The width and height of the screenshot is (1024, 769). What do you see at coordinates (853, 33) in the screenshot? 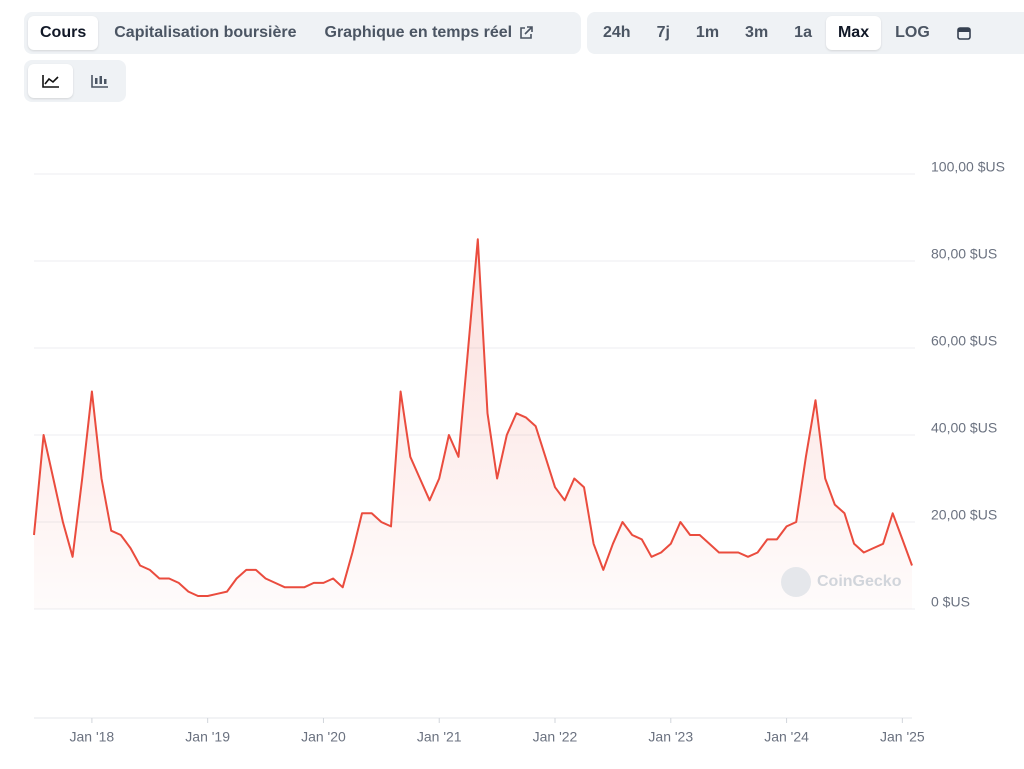
I see `range-button: Max` at bounding box center [853, 33].